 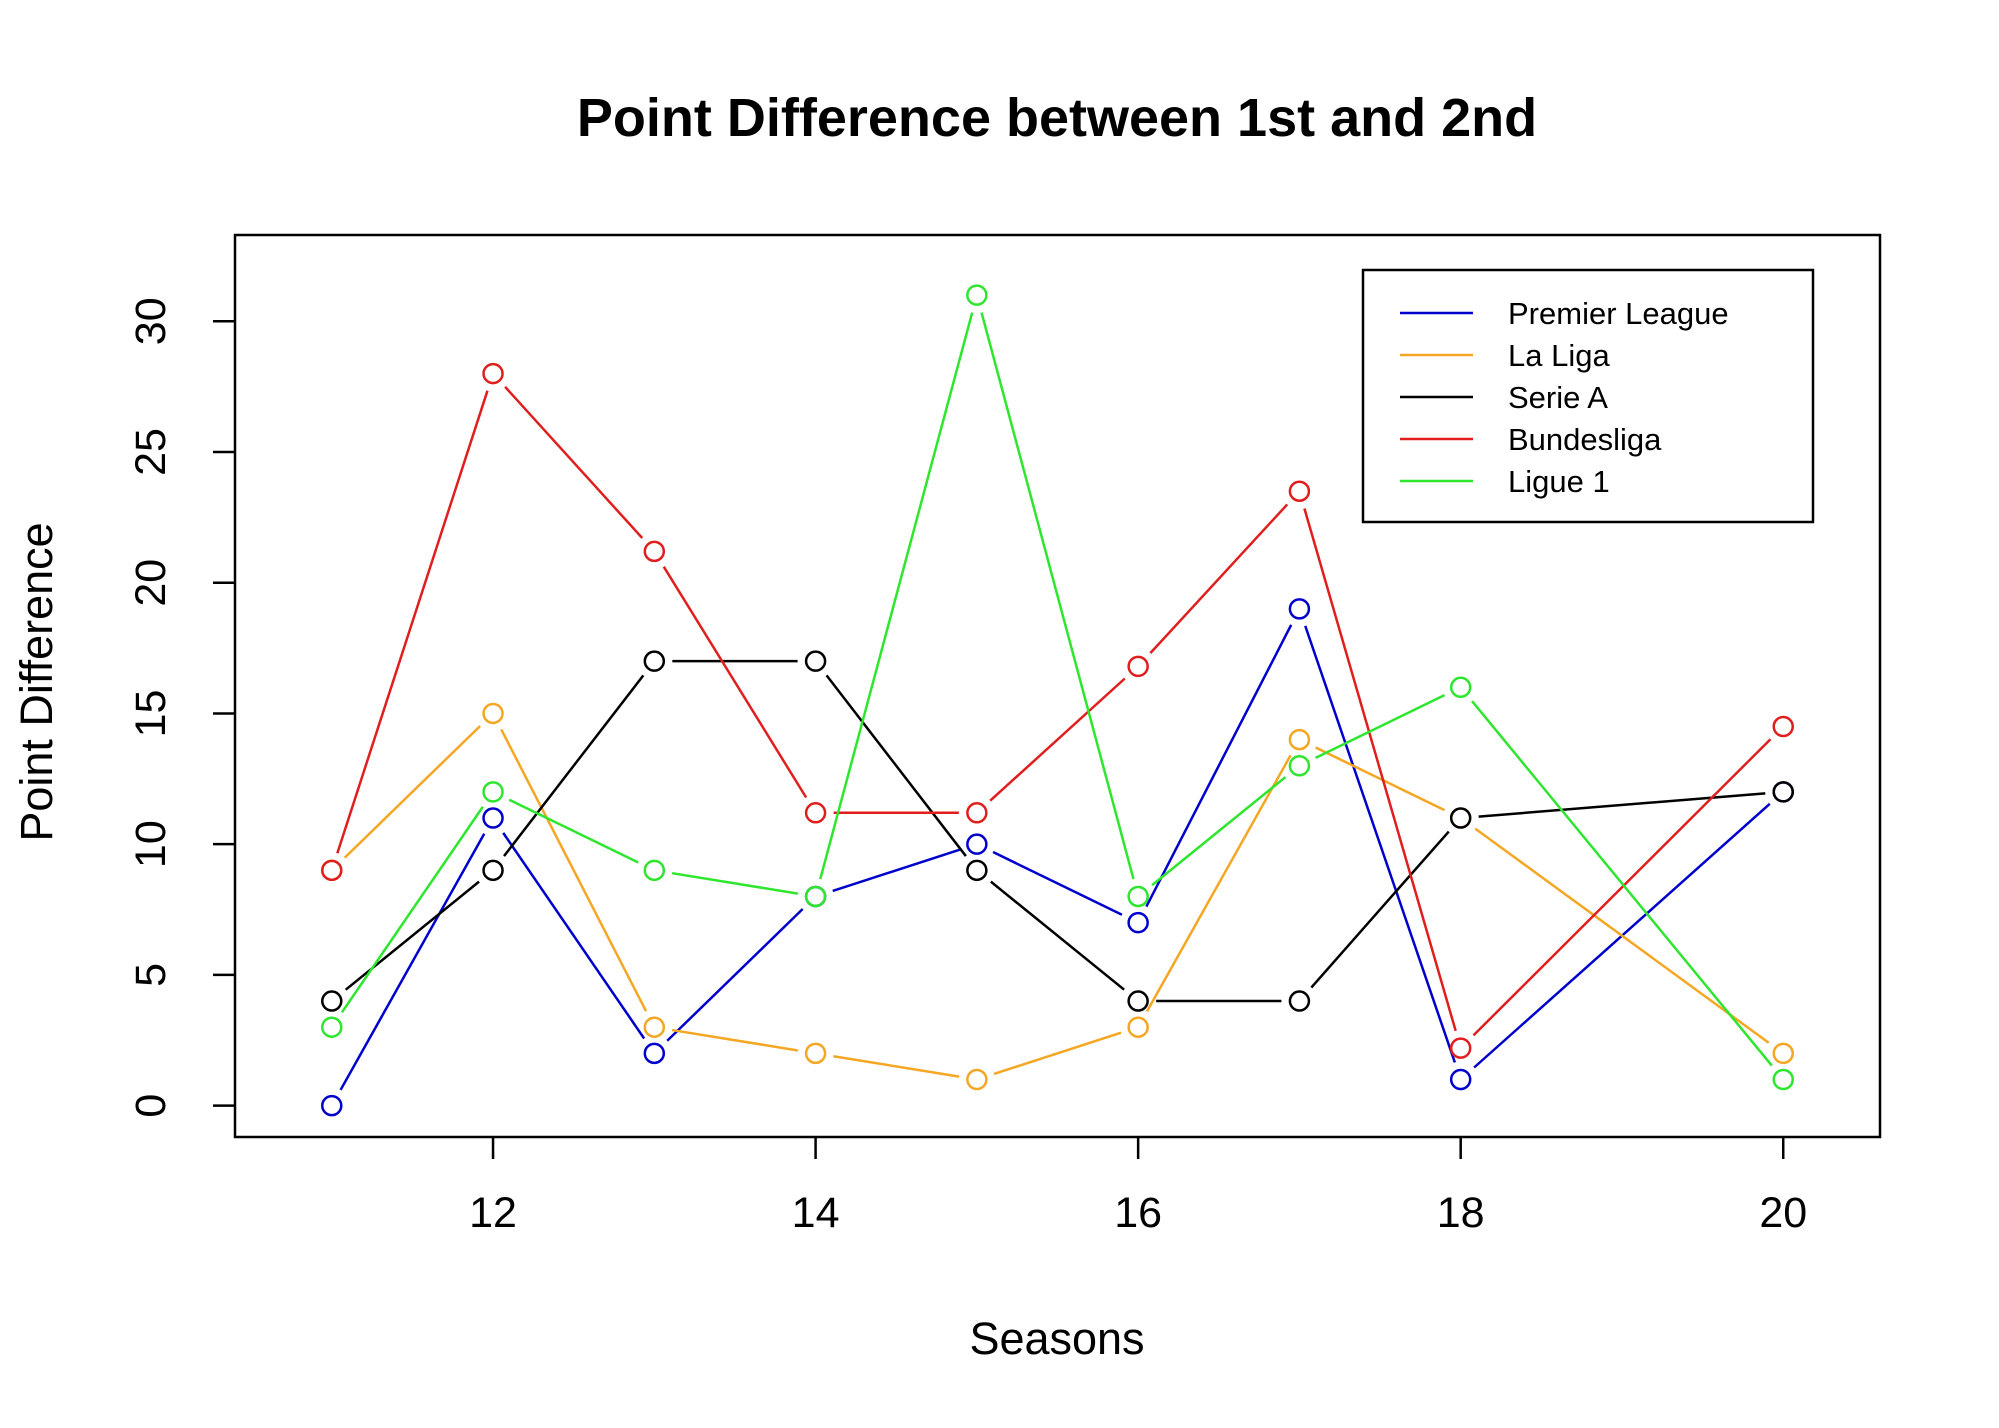 I want to click on y-tick-label: 5, so click(x=151, y=975).